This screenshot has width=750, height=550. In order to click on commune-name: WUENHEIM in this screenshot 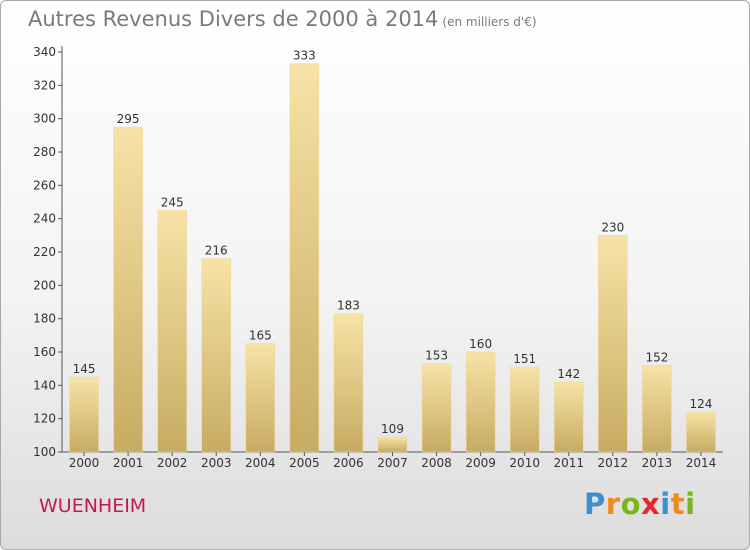, I will do `click(93, 506)`.